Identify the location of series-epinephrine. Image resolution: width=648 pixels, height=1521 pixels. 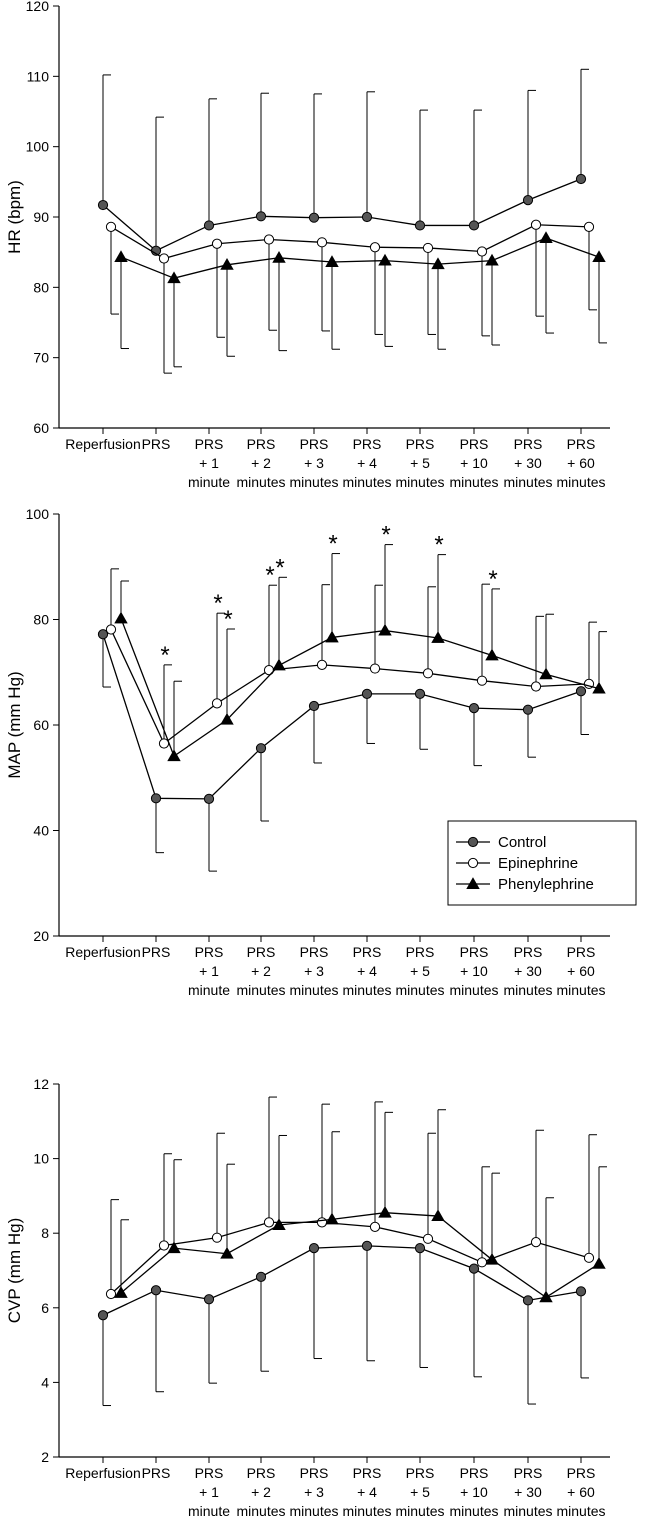
(351, 296).